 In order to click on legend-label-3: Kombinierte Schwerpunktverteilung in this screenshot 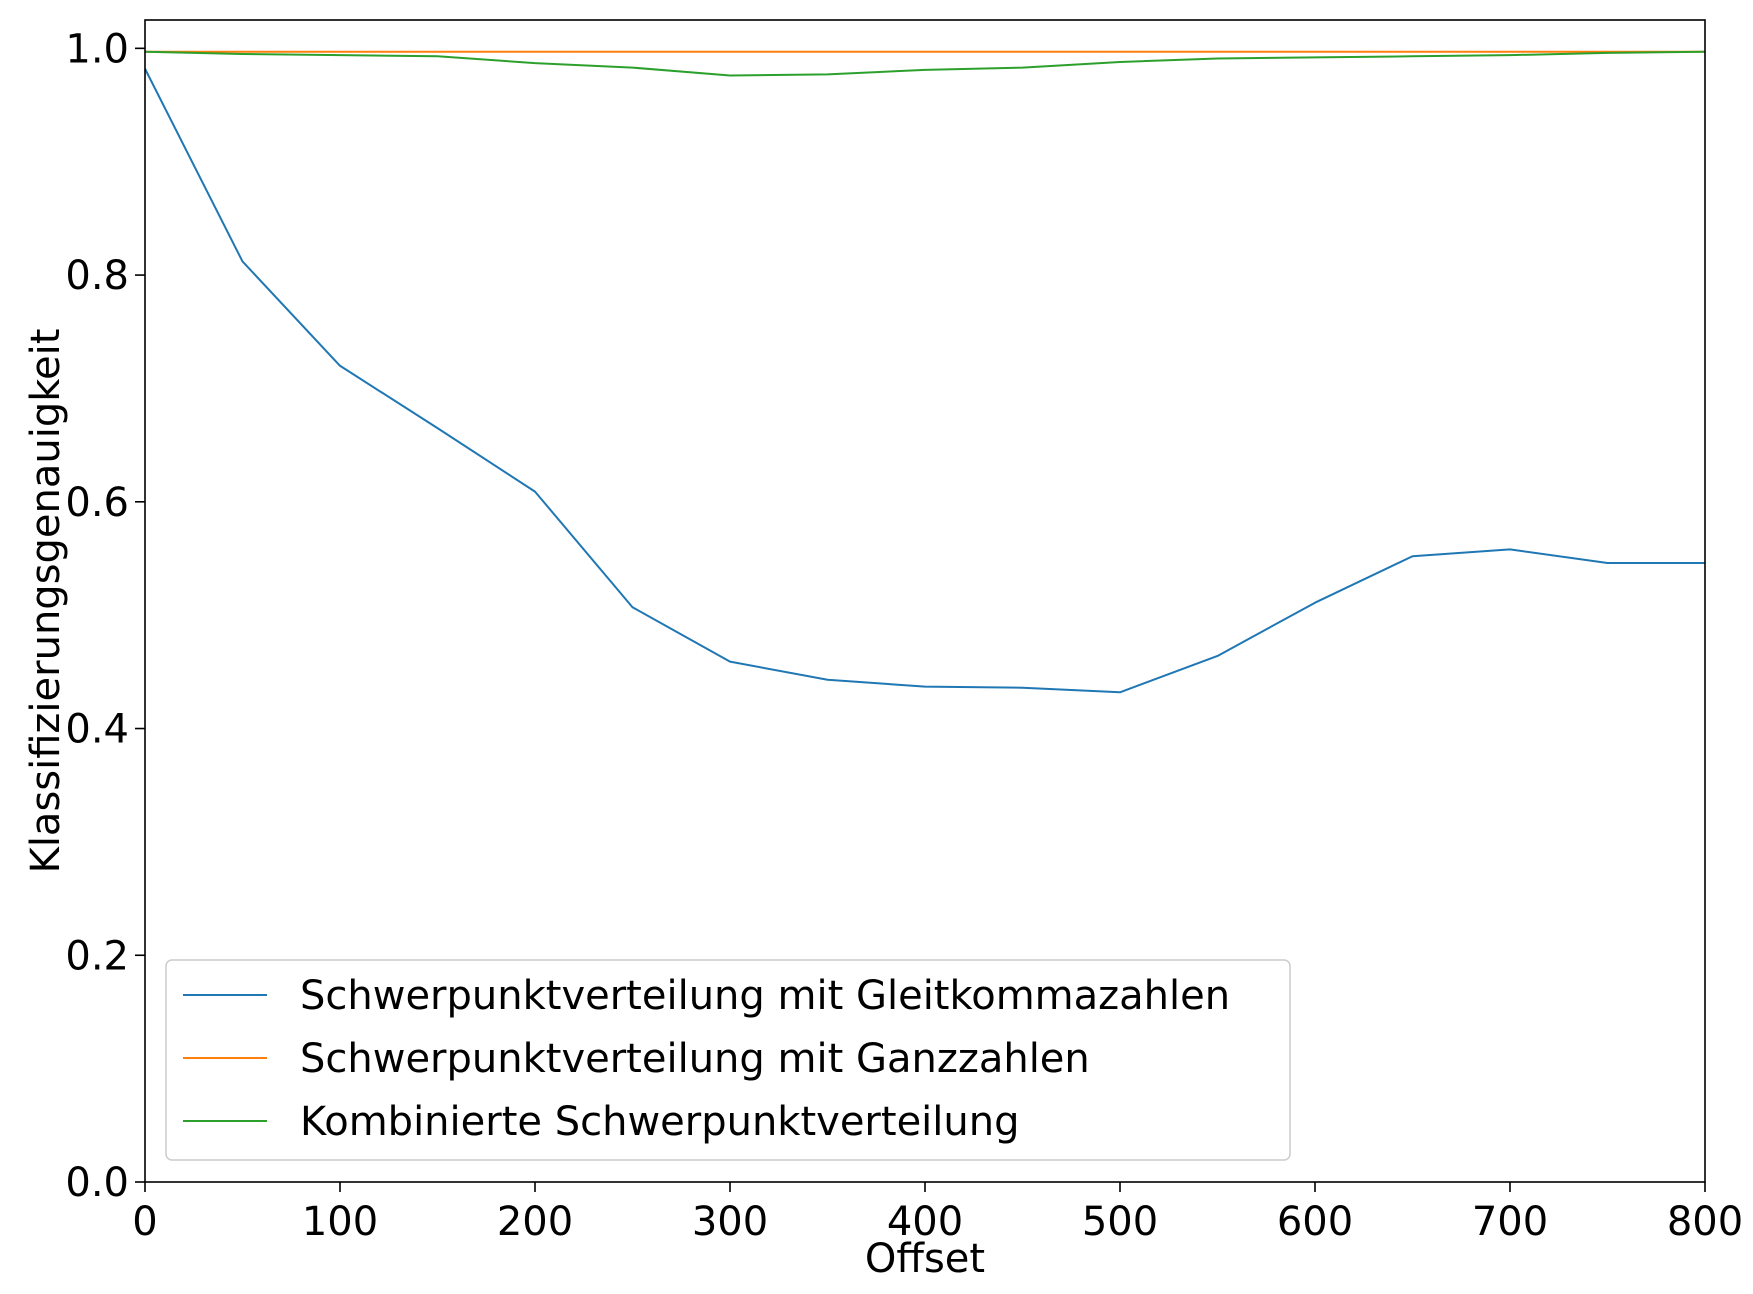, I will do `click(660, 1122)`.